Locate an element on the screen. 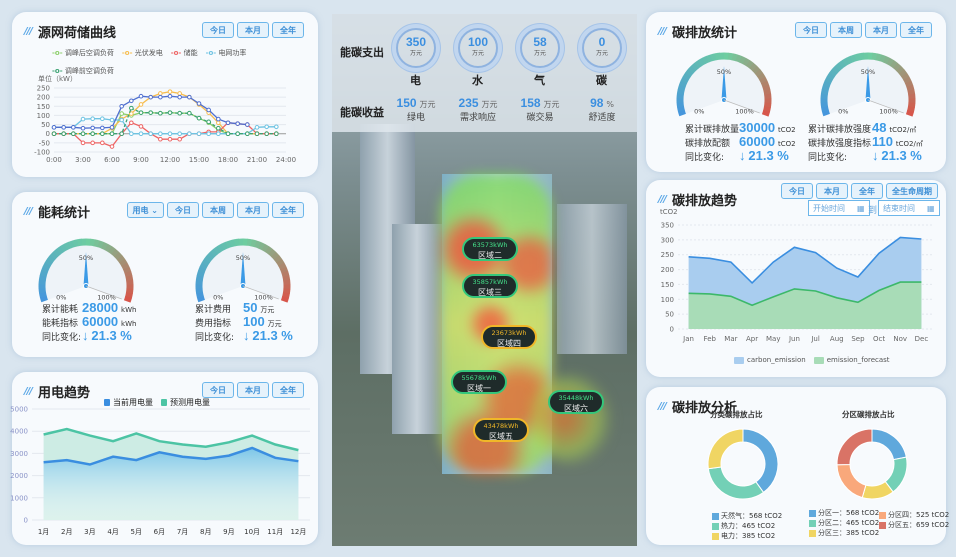 This screenshot has height=557, width=956. zone-label: 35857kWh 区域三 is located at coordinates (490, 286).